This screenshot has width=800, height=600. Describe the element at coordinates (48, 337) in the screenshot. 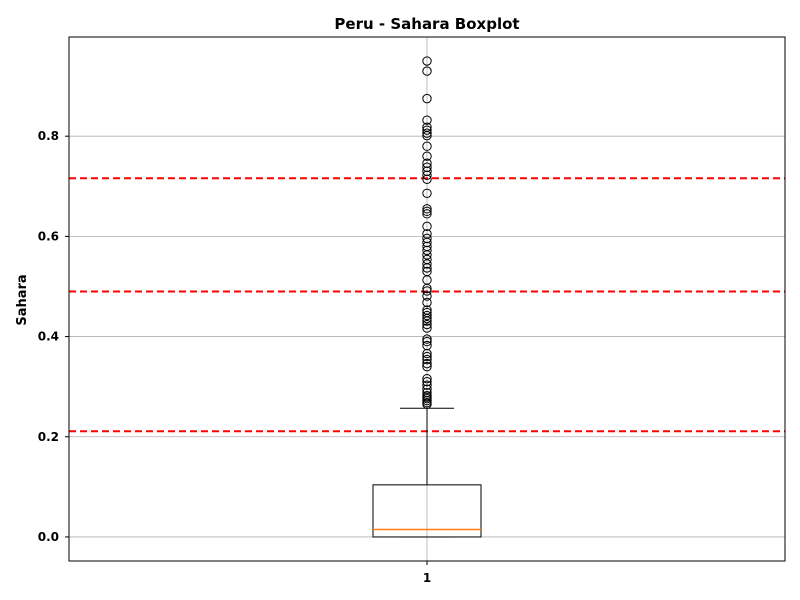

I see `y-tick-label: 0.4` at that location.